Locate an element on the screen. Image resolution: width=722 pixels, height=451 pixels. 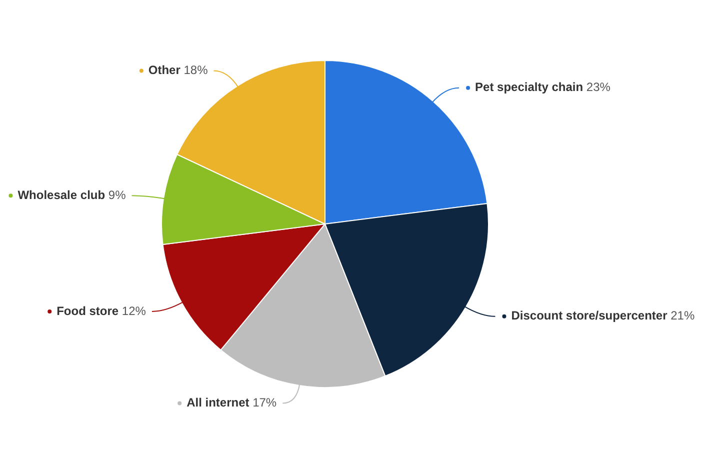
legend-label: Other is located at coordinates (166, 70).